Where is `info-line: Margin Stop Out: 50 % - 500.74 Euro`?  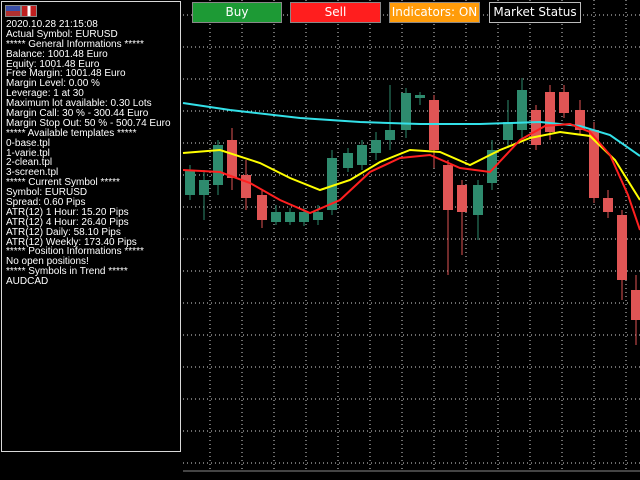
info-line: Margin Stop Out: 50 % - 500.74 Euro is located at coordinates (88, 123).